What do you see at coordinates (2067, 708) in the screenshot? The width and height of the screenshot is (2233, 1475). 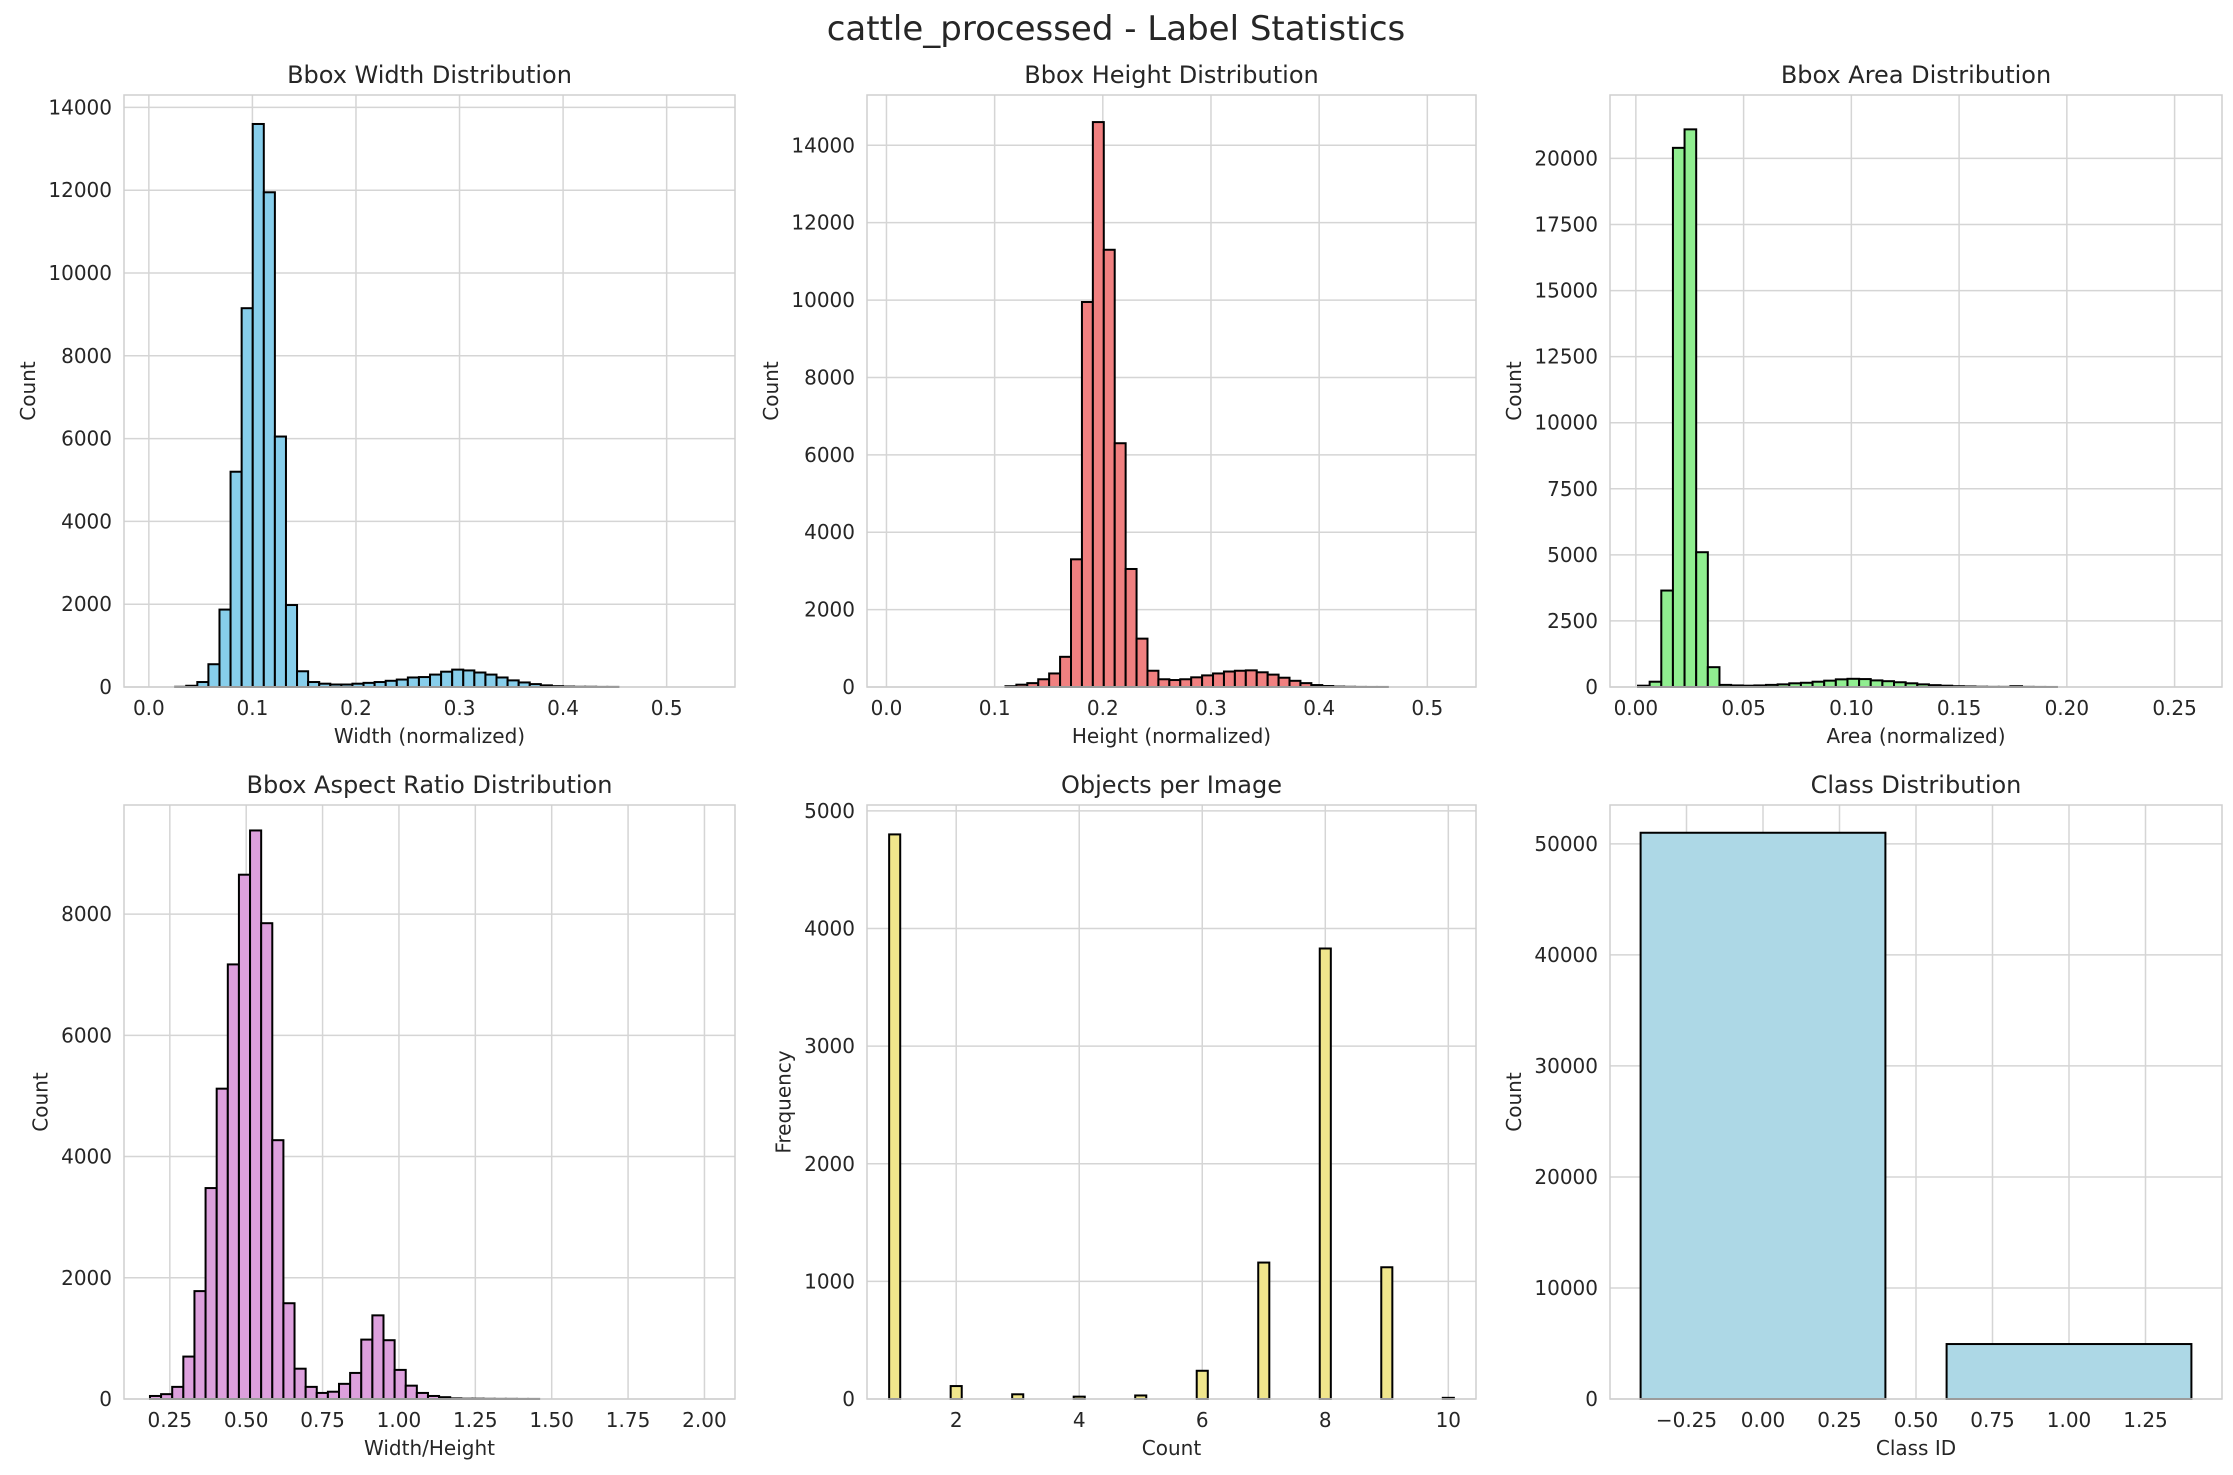 I see `x-tick-label: 0.20` at bounding box center [2067, 708].